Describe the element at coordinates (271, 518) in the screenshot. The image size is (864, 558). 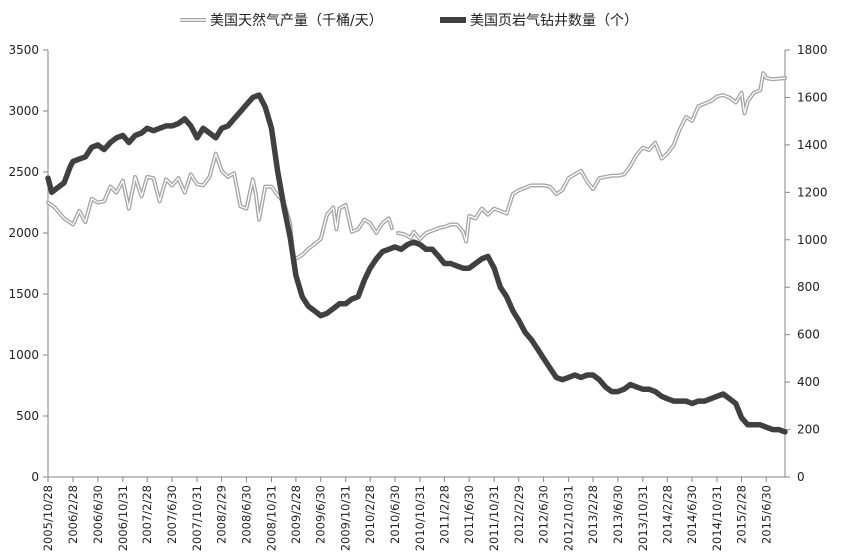
I see `x-tick-label: 2008/10/31` at that location.